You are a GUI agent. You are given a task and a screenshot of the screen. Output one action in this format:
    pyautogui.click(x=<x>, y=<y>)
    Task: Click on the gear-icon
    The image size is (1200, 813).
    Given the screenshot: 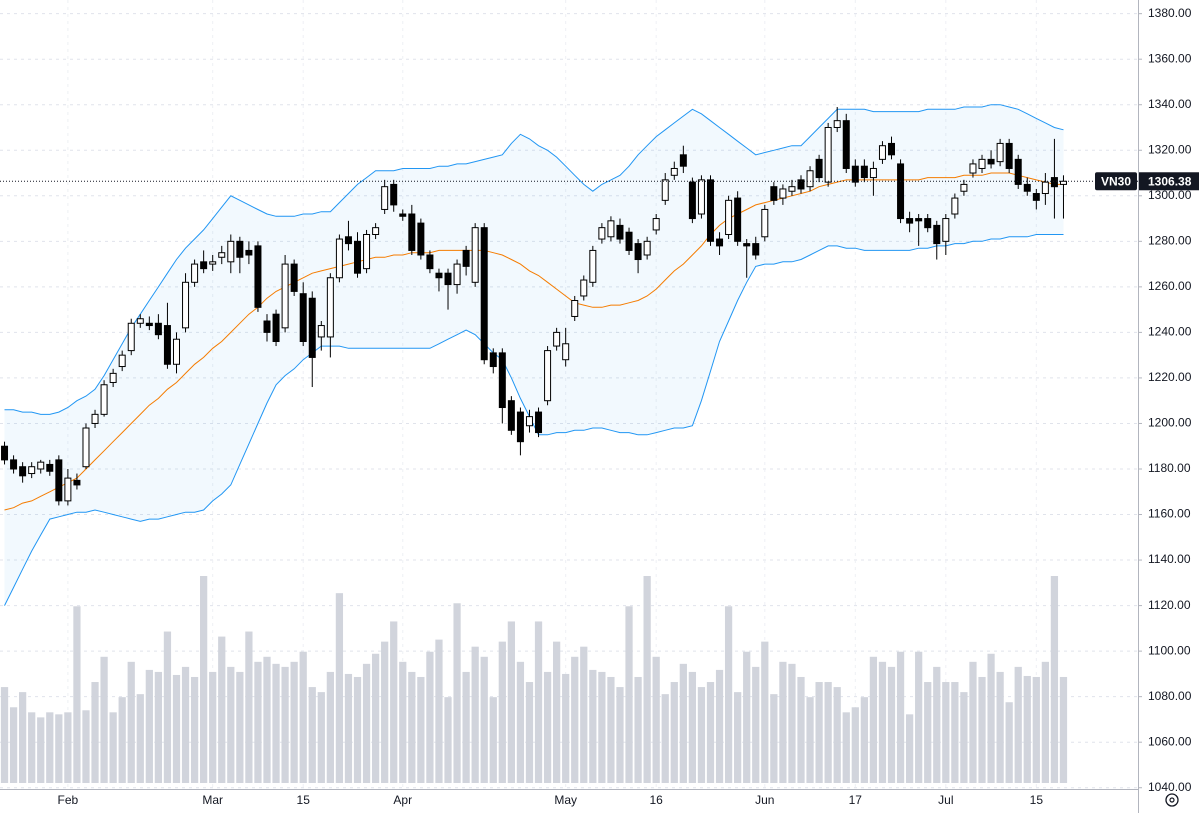 What is the action you would take?
    pyautogui.click(x=1172, y=800)
    